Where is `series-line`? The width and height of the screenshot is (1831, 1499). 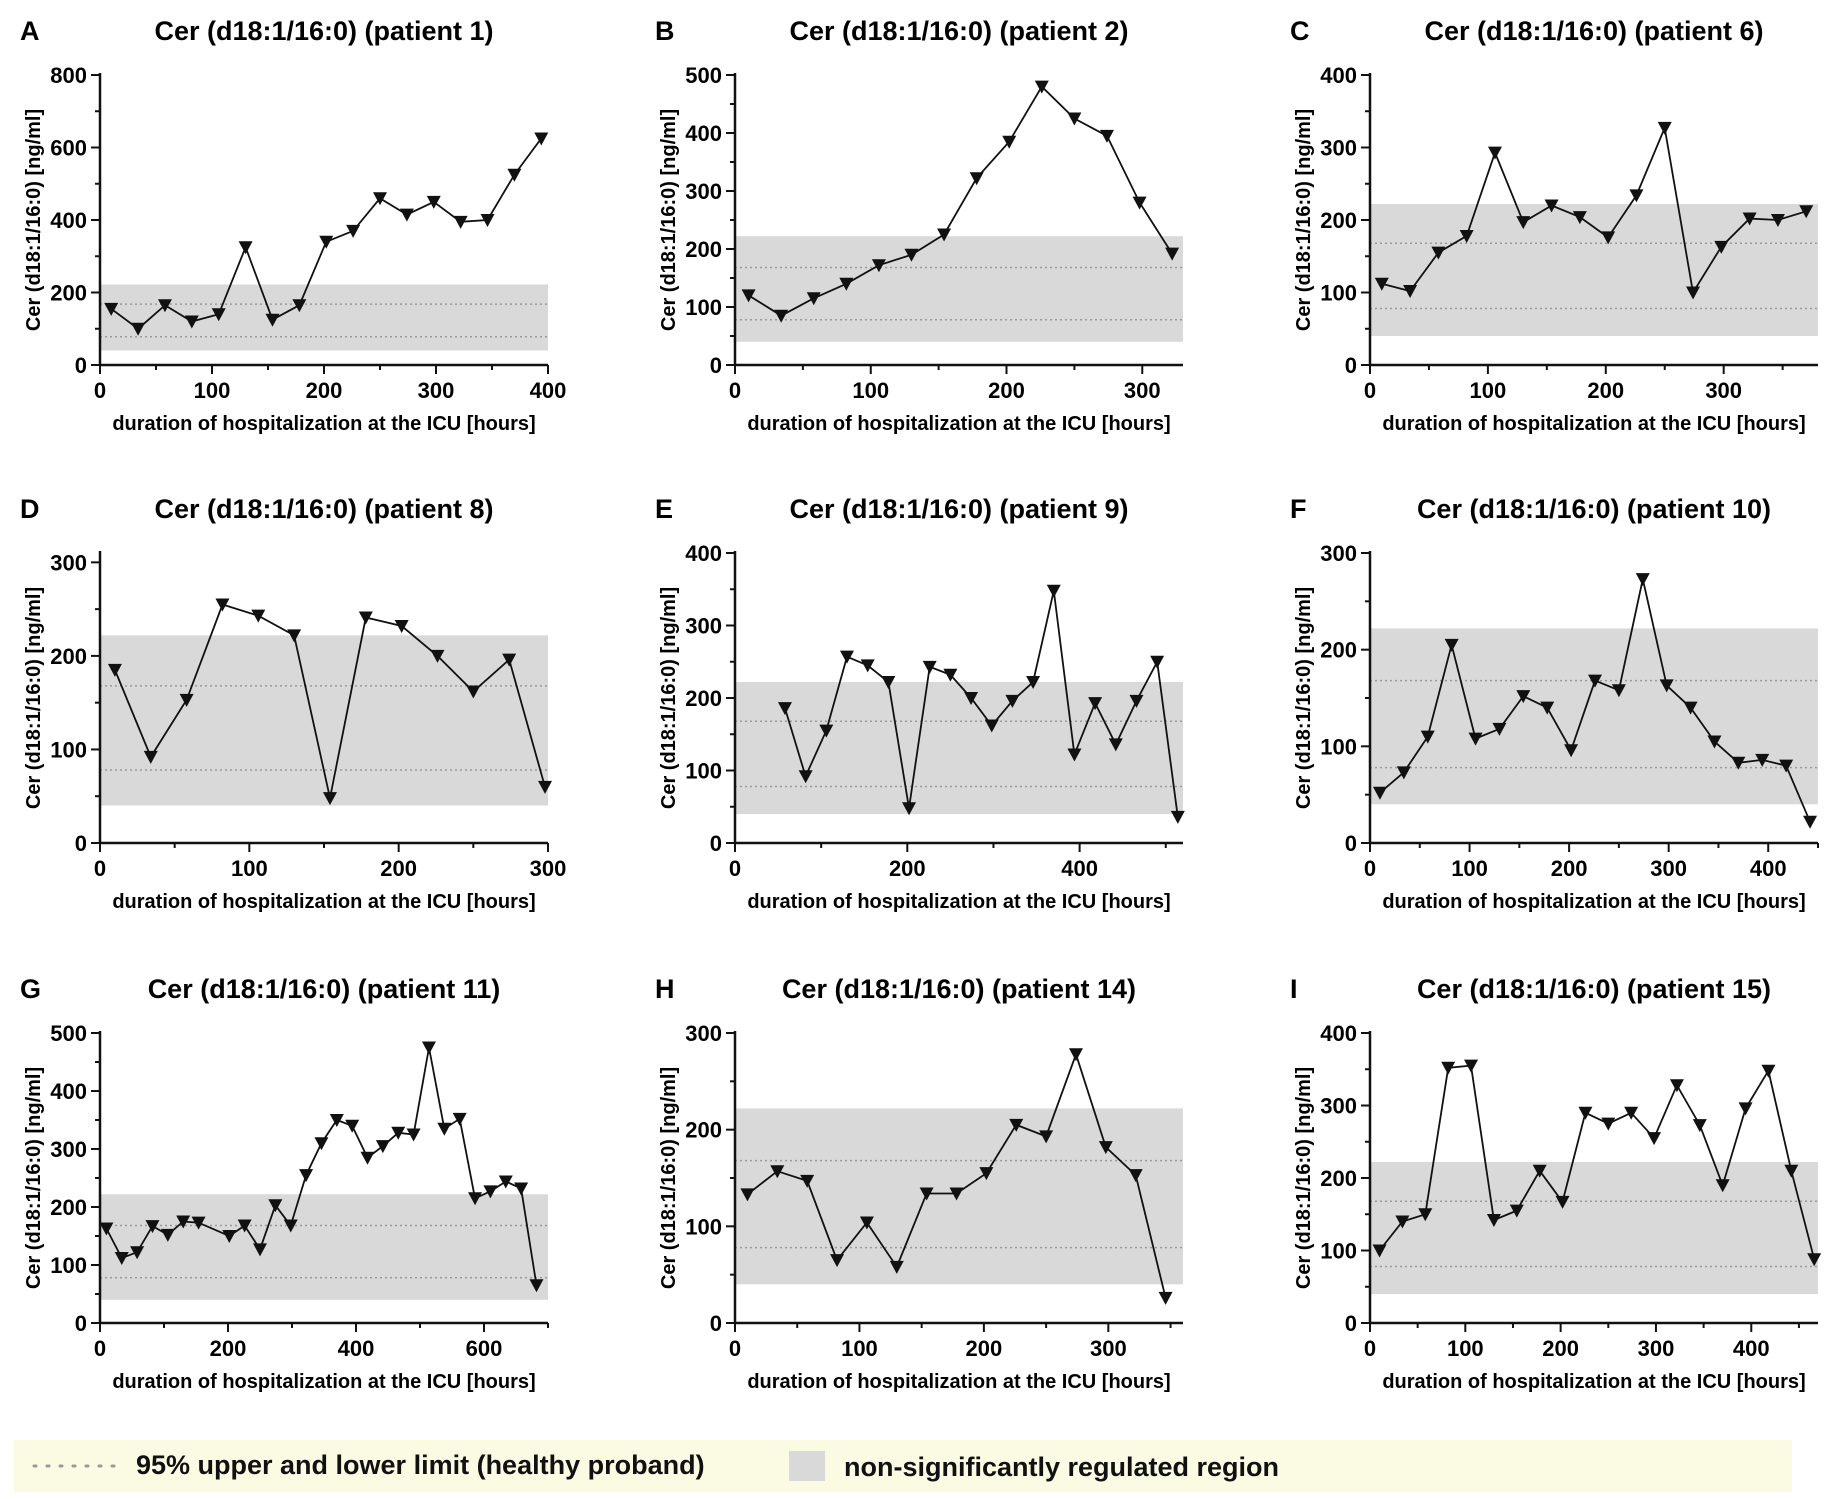
series-line is located at coordinates (321, 1166).